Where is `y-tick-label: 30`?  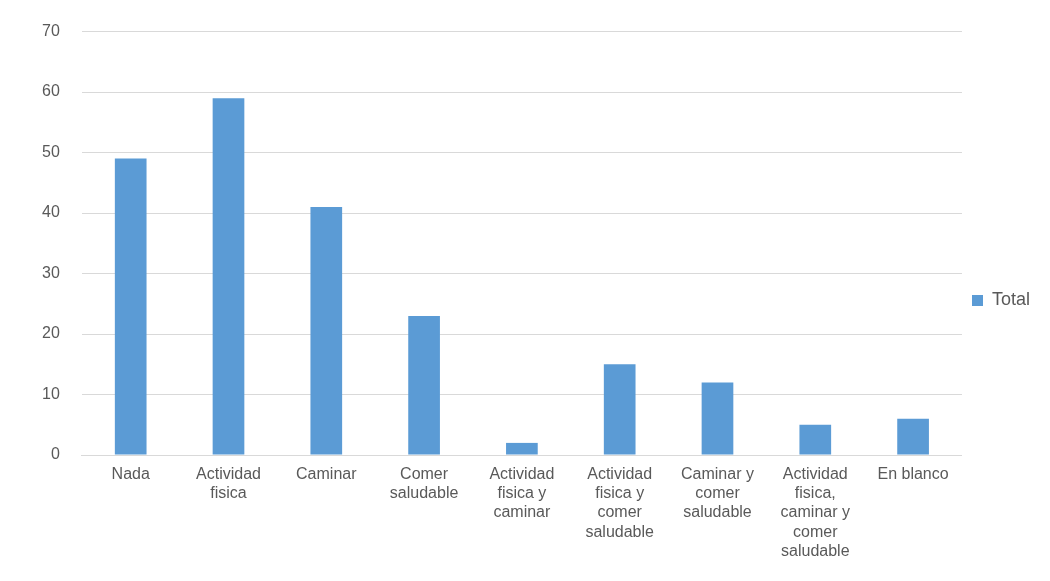 y-tick-label: 30 is located at coordinates (51, 272).